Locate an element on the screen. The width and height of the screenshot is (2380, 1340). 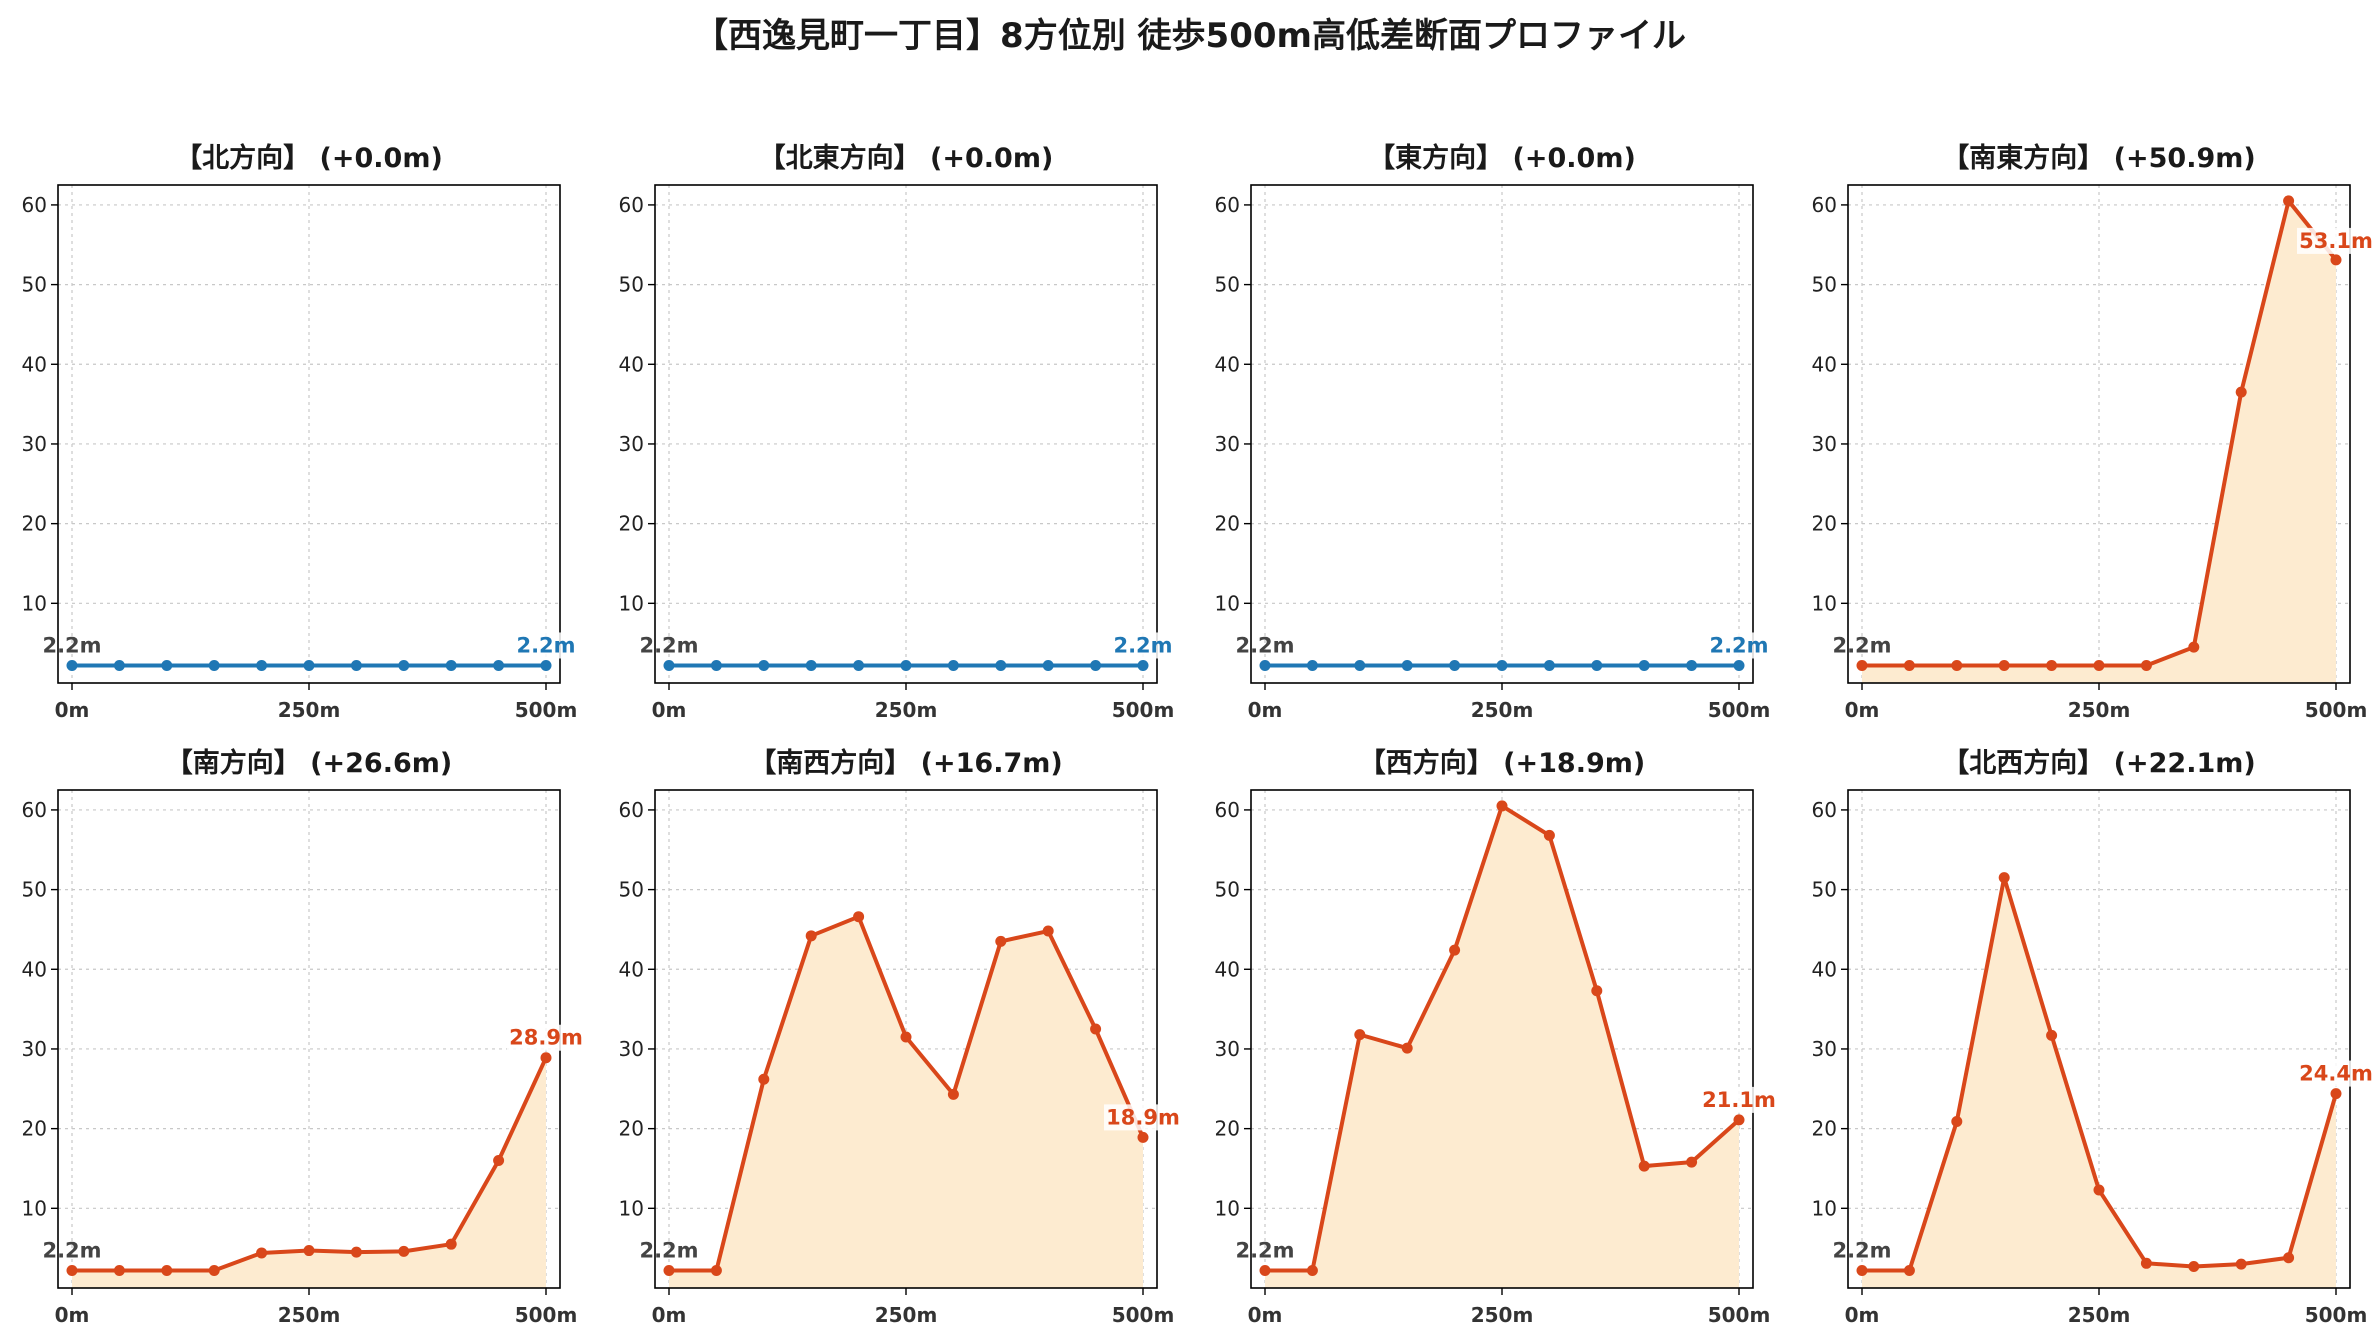
subplot-title: 【北東方向】 (+0.0m) is located at coordinates (906, 158).